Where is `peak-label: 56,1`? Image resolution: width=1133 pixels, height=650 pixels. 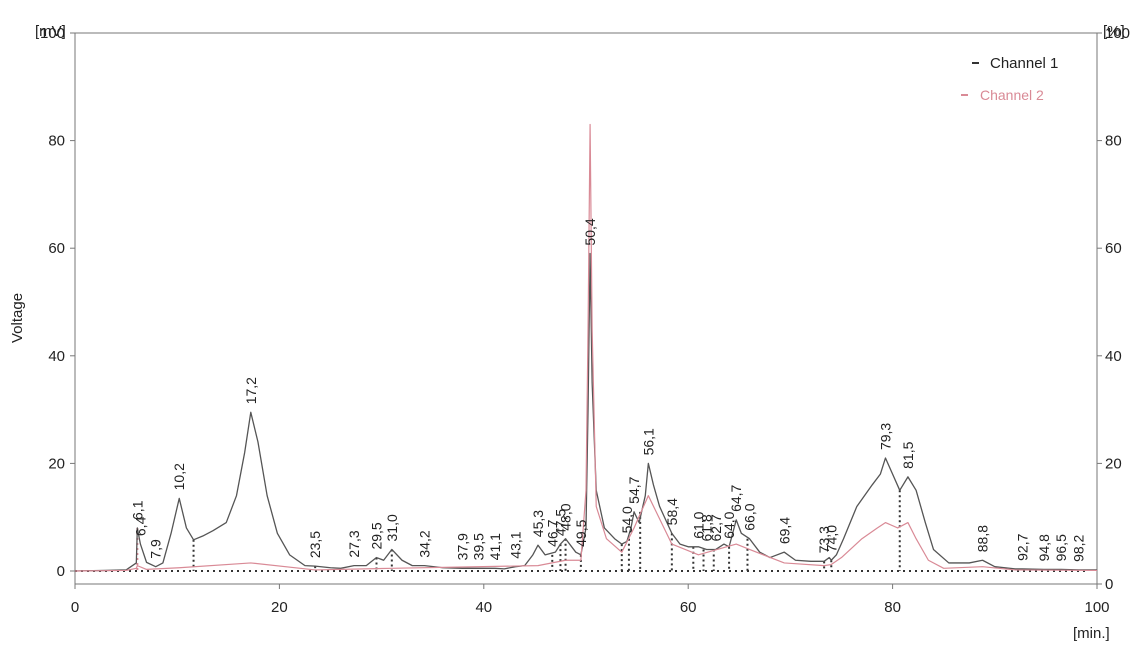 peak-label: 56,1 is located at coordinates (648, 441).